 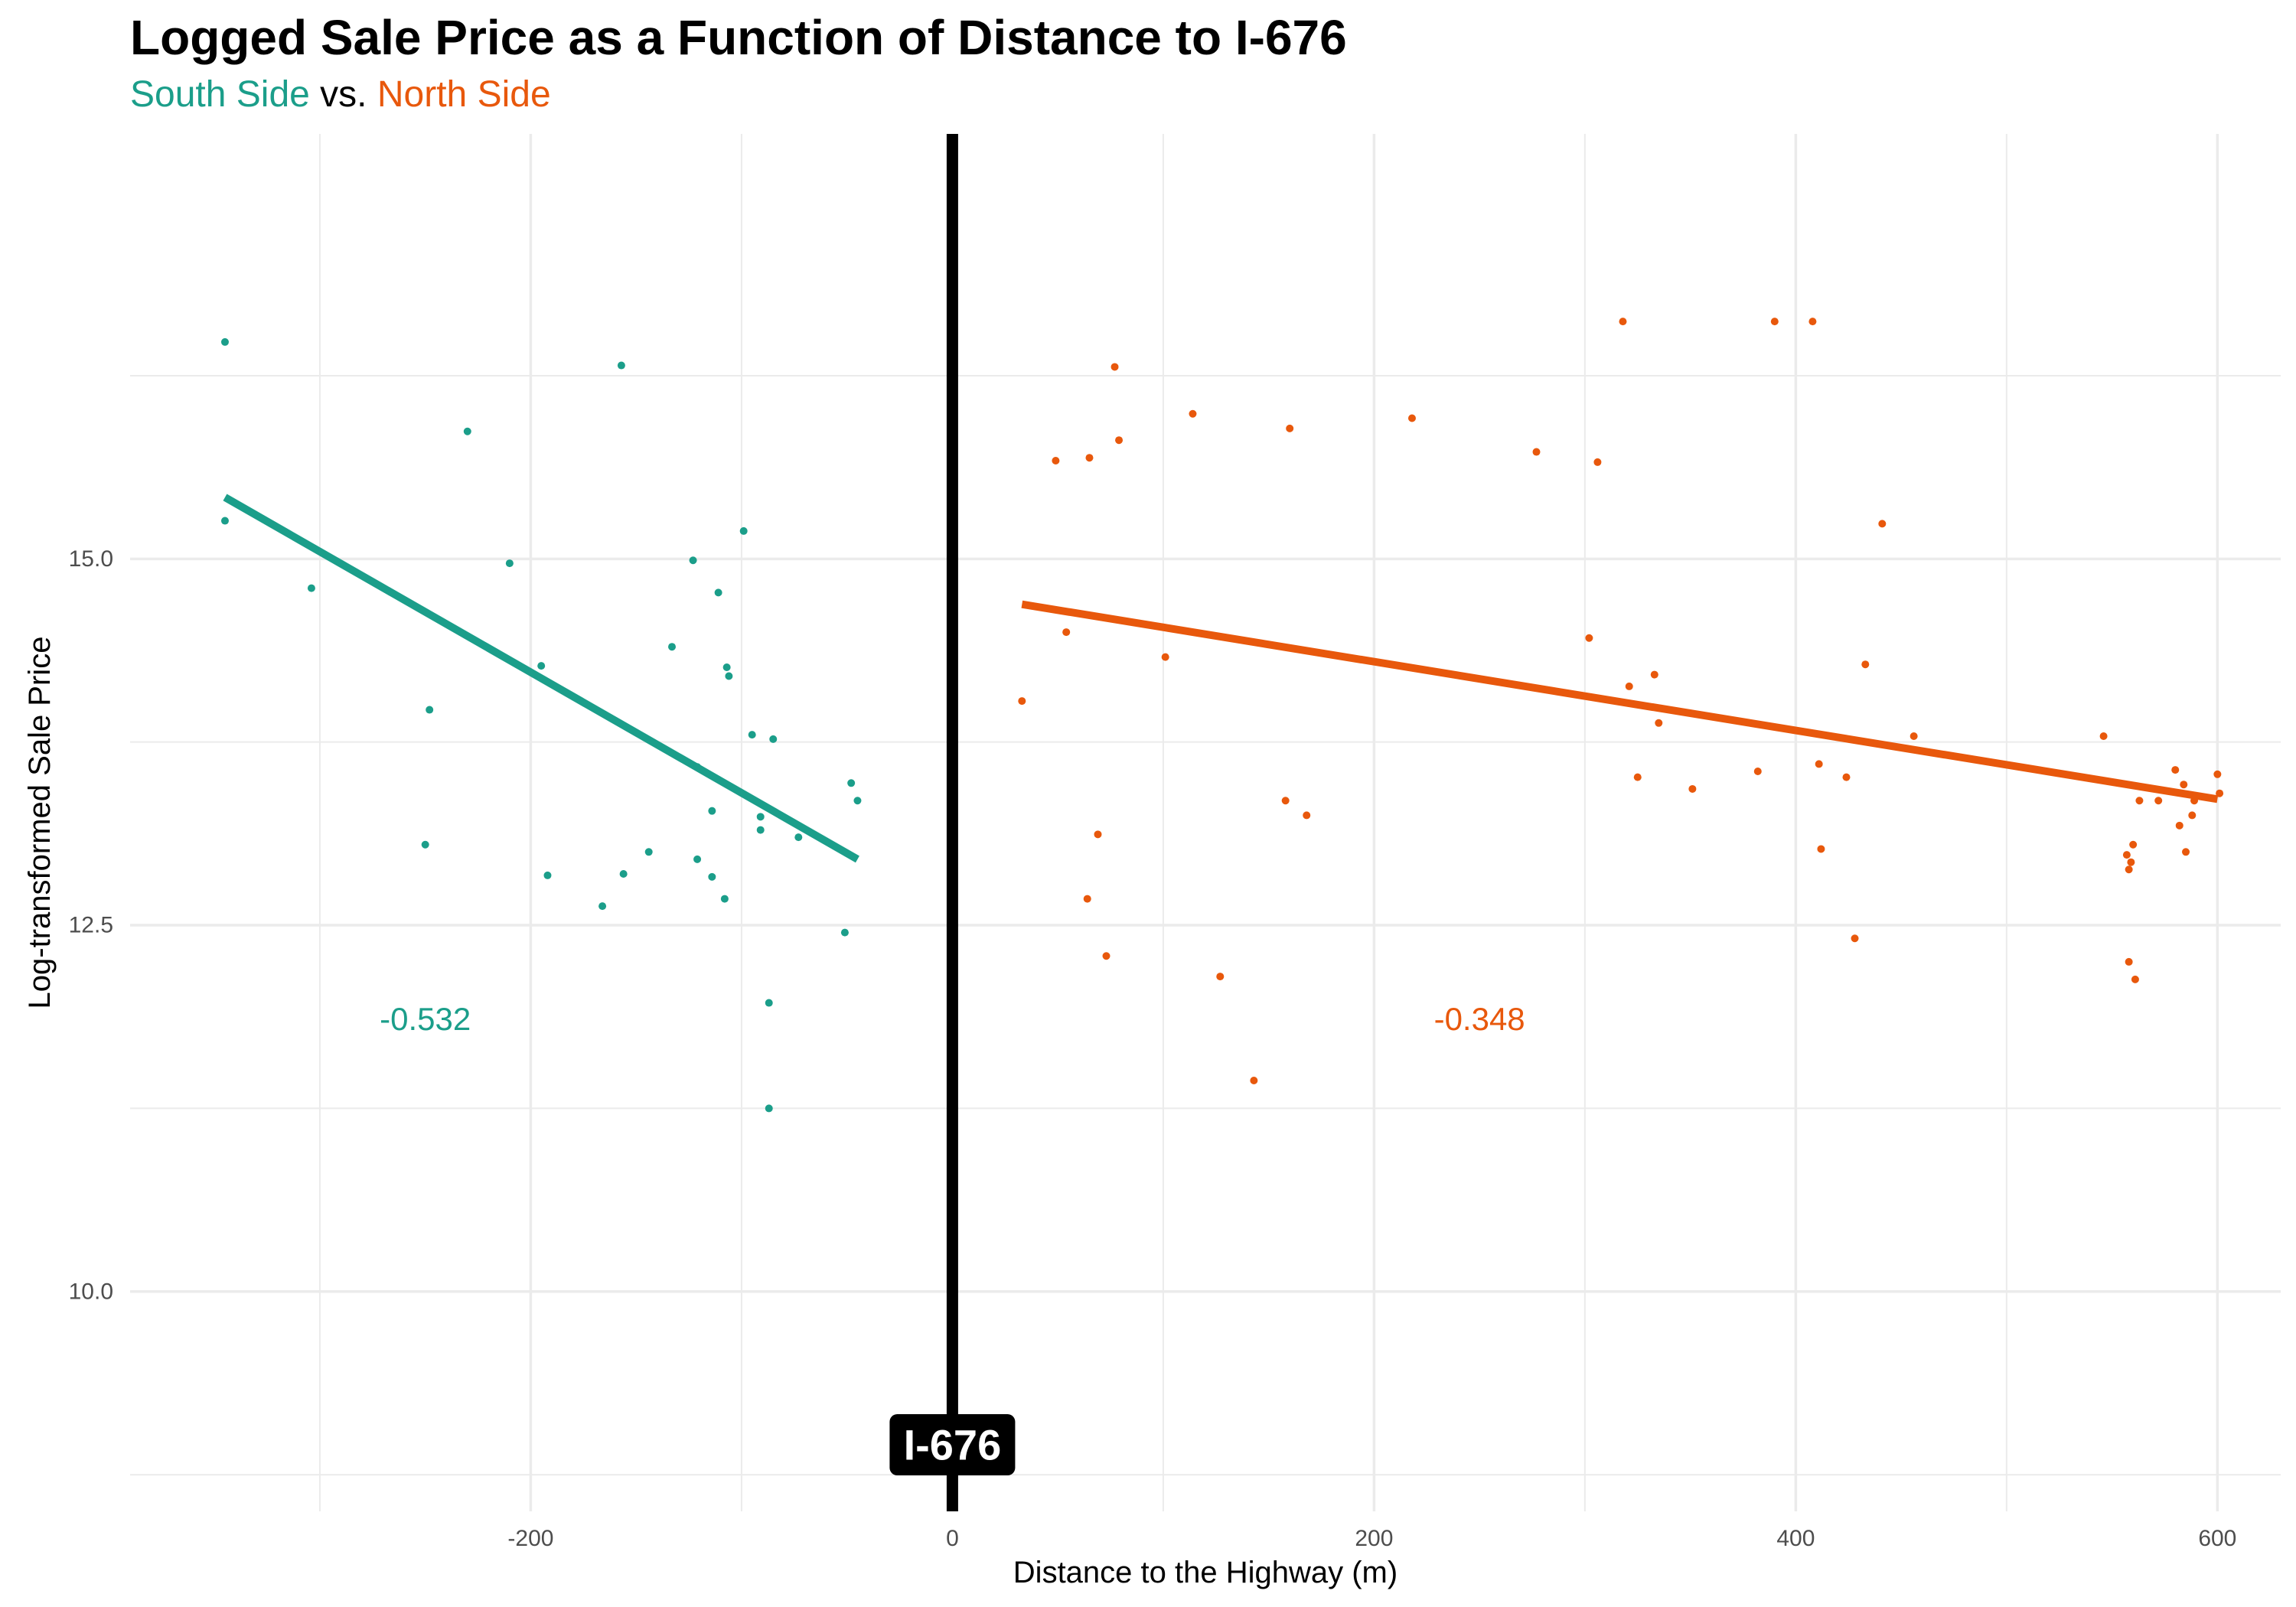 What do you see at coordinates (1795, 1538) in the screenshot?
I see `x-tick-label: 400` at bounding box center [1795, 1538].